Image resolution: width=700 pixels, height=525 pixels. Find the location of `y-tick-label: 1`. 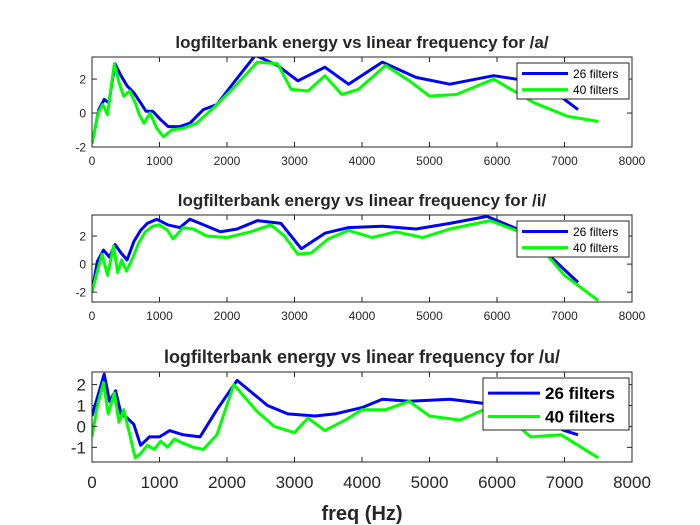

y-tick-label: 1 is located at coordinates (81, 406).